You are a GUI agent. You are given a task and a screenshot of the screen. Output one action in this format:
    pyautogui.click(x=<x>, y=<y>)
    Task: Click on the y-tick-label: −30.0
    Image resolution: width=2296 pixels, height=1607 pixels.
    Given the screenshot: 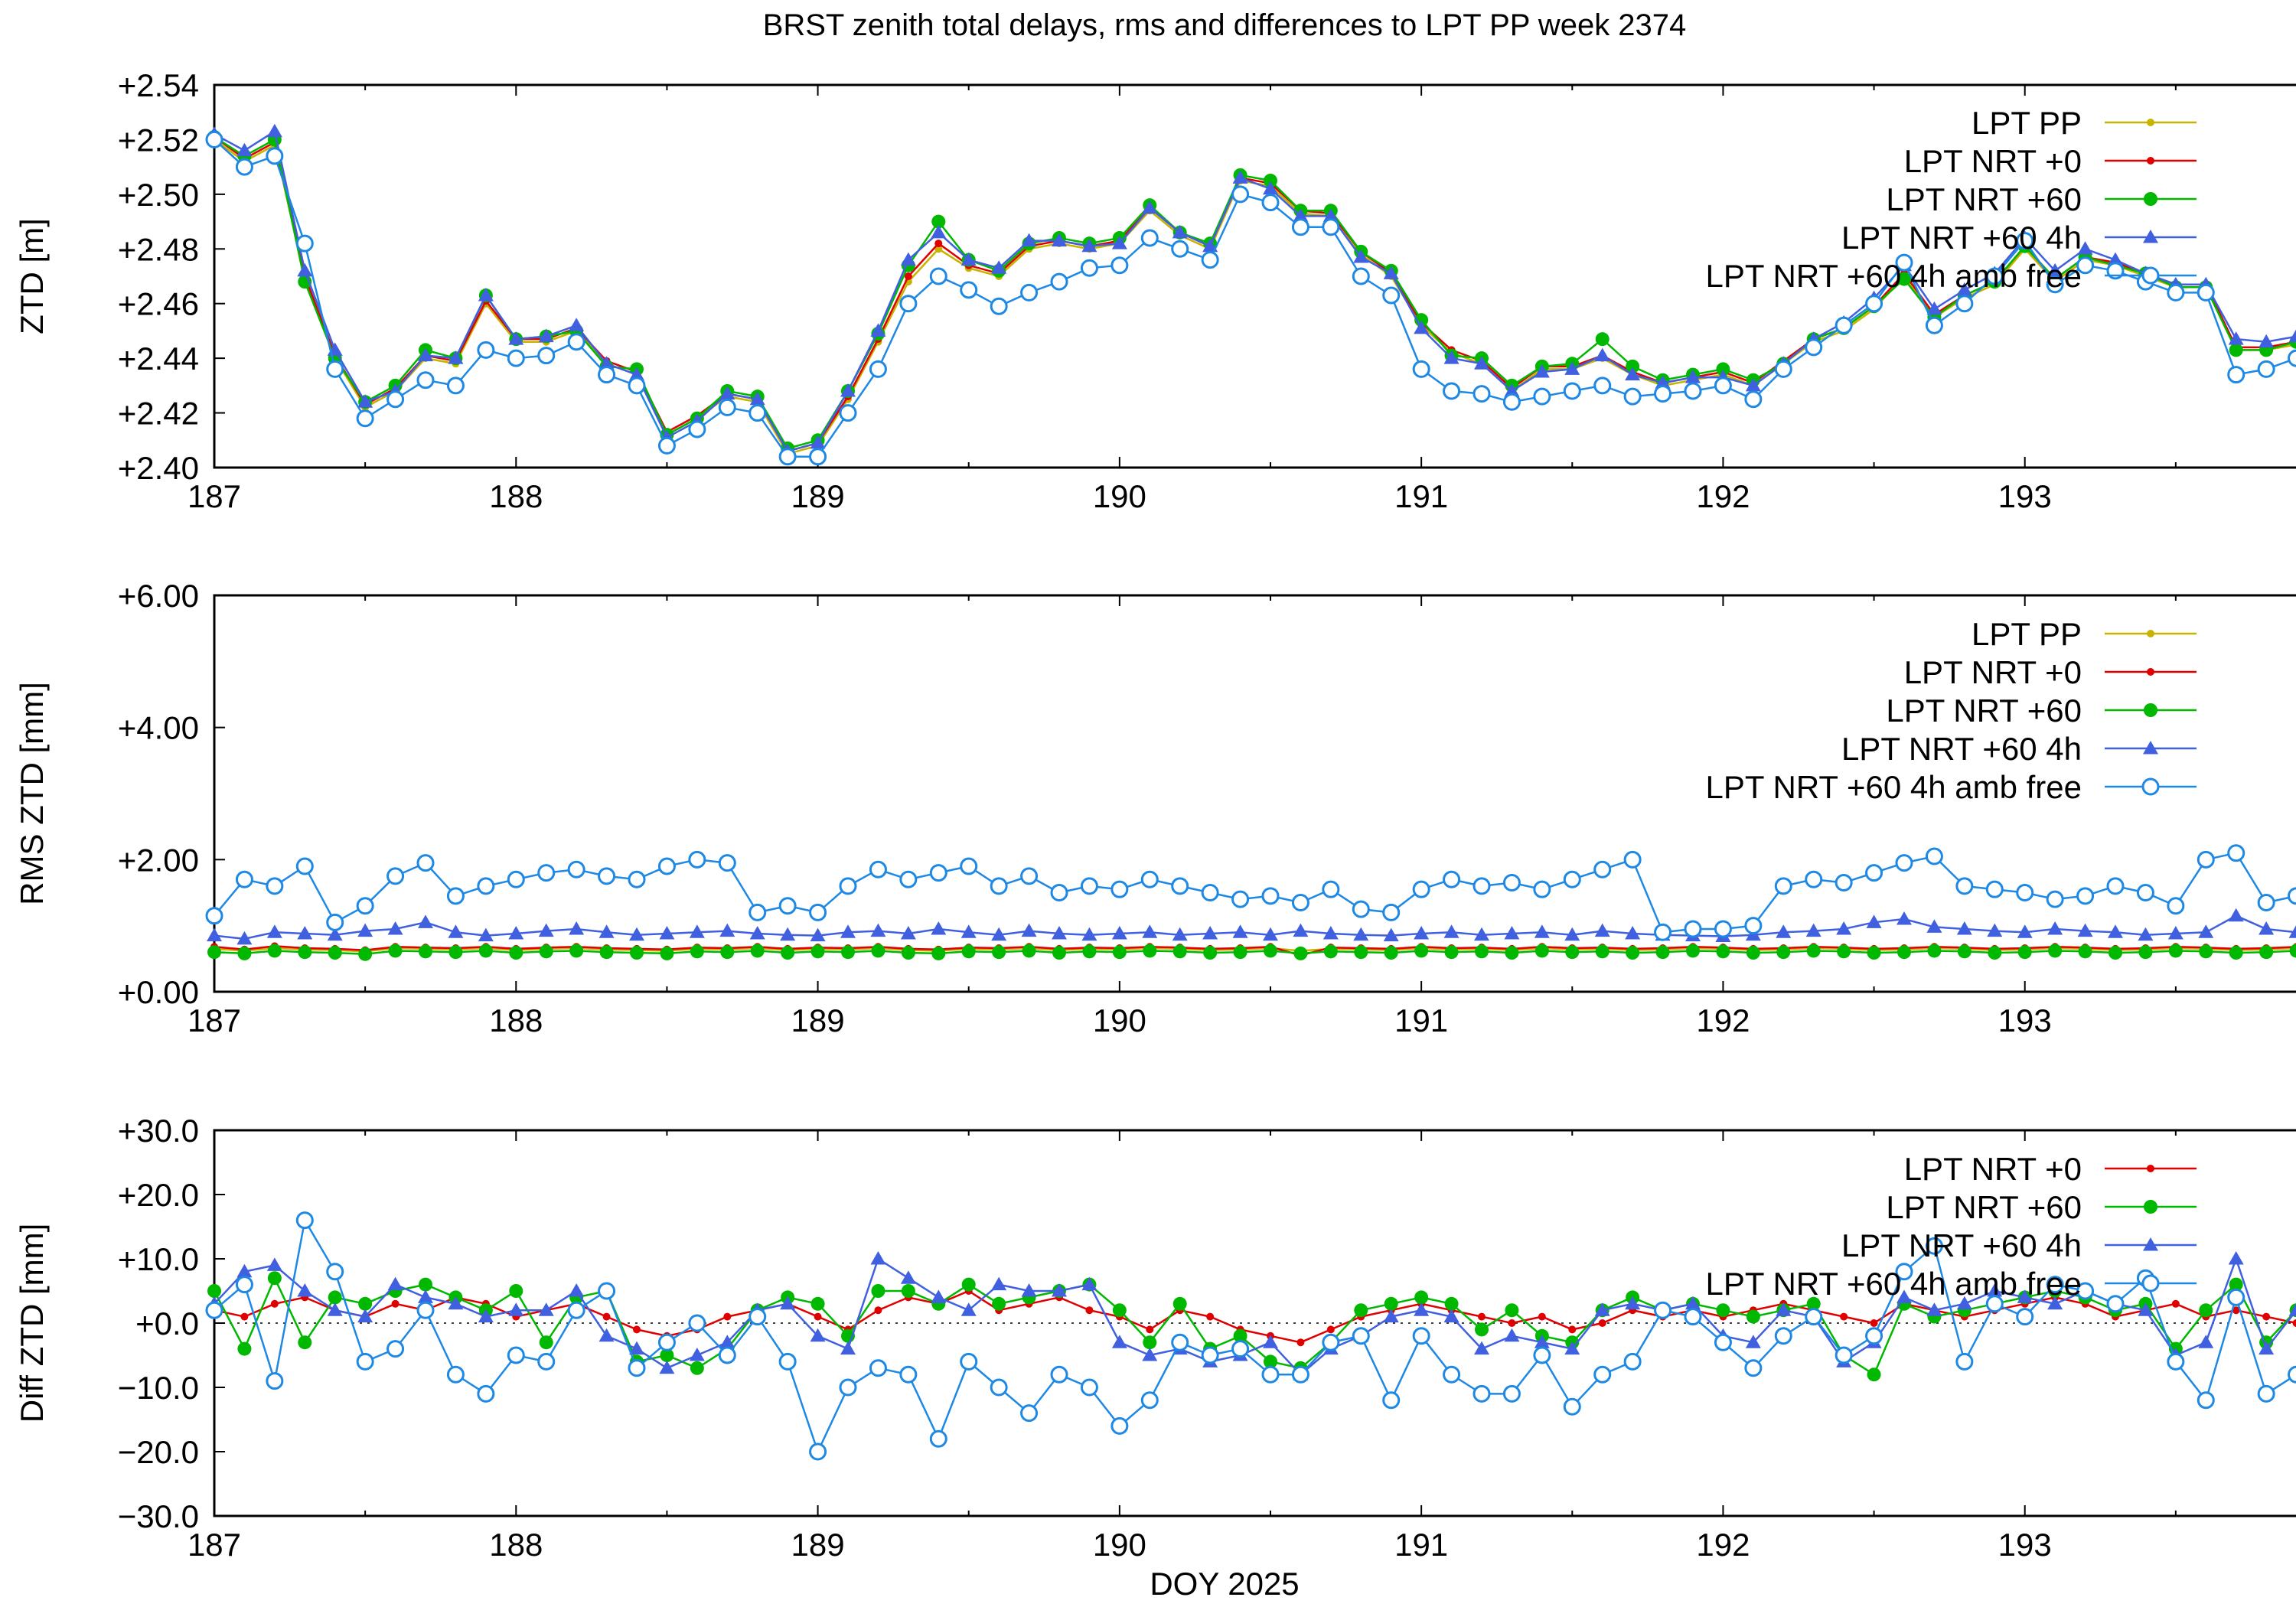 What is the action you would take?
    pyautogui.click(x=158, y=1516)
    